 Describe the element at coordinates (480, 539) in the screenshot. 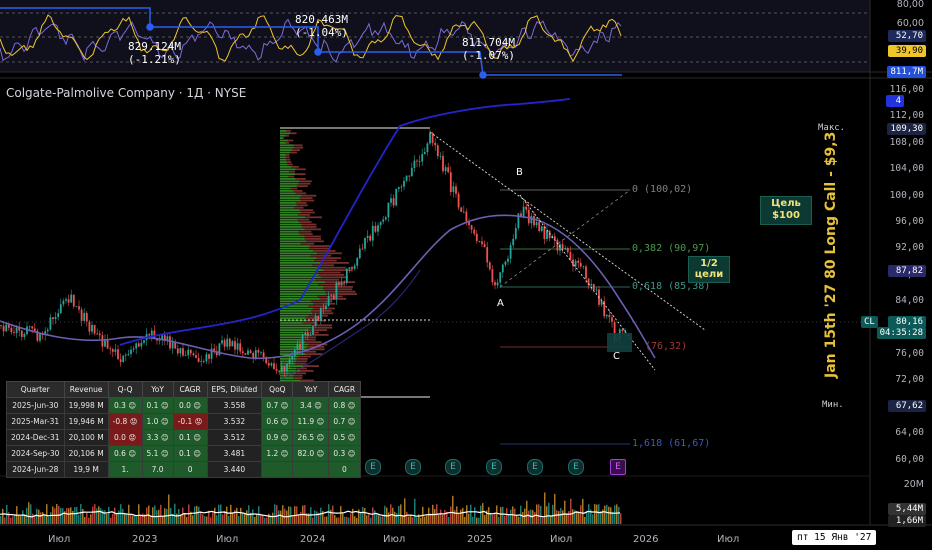

I see `time-axis-label: 2025` at that location.